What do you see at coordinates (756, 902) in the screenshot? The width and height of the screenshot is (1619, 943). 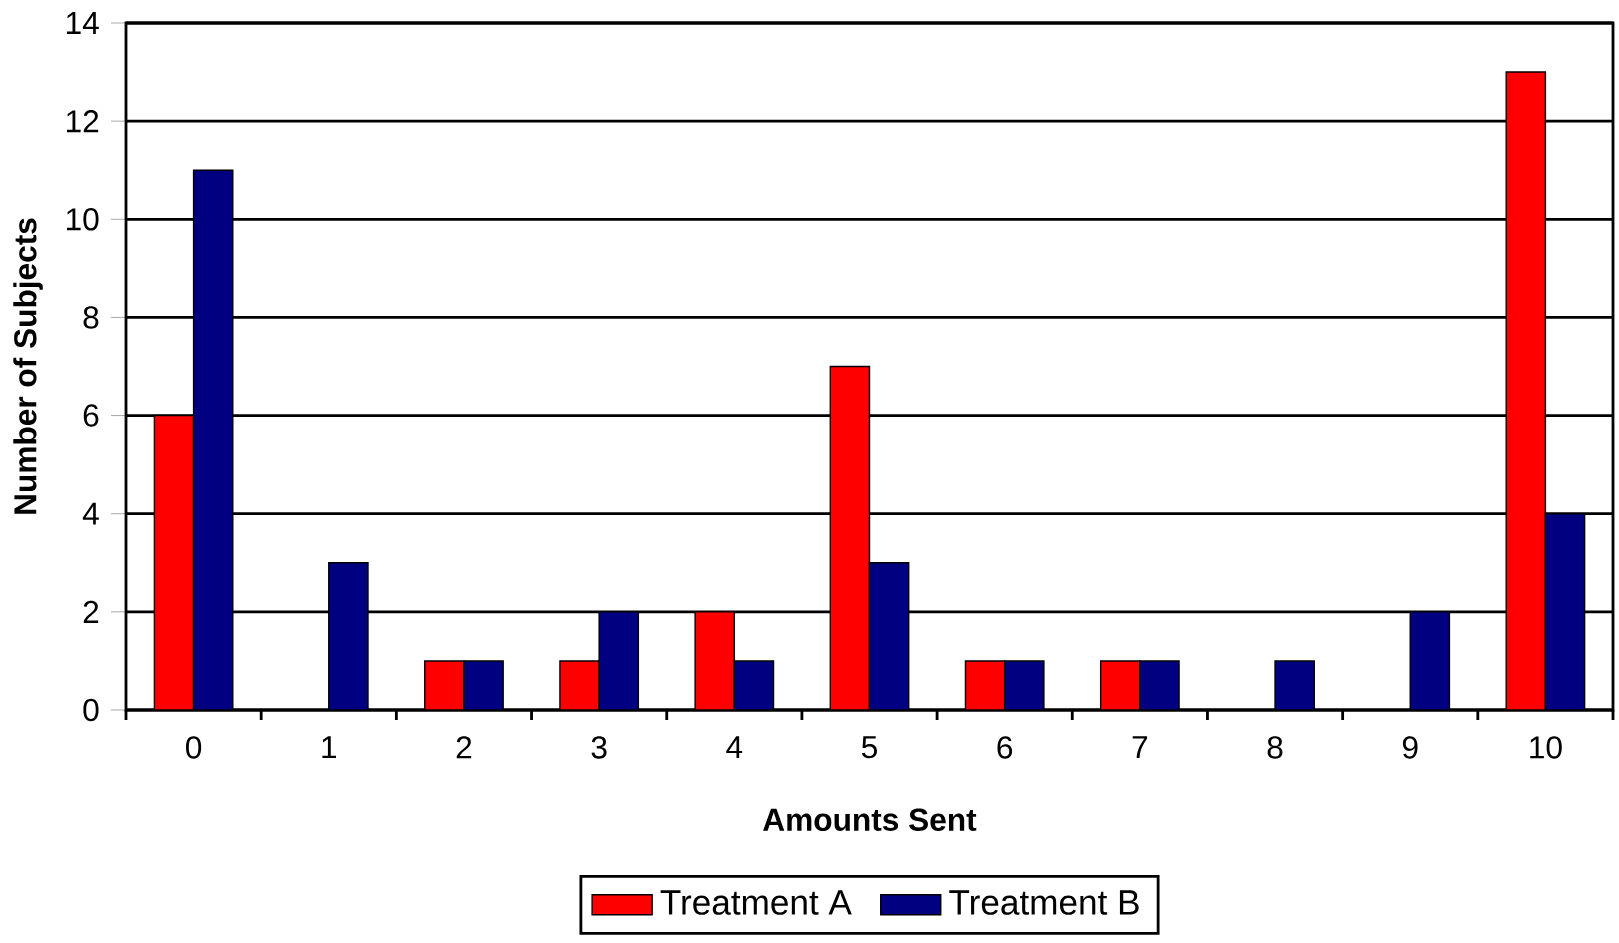 I see `legend-label: Treatment A` at bounding box center [756, 902].